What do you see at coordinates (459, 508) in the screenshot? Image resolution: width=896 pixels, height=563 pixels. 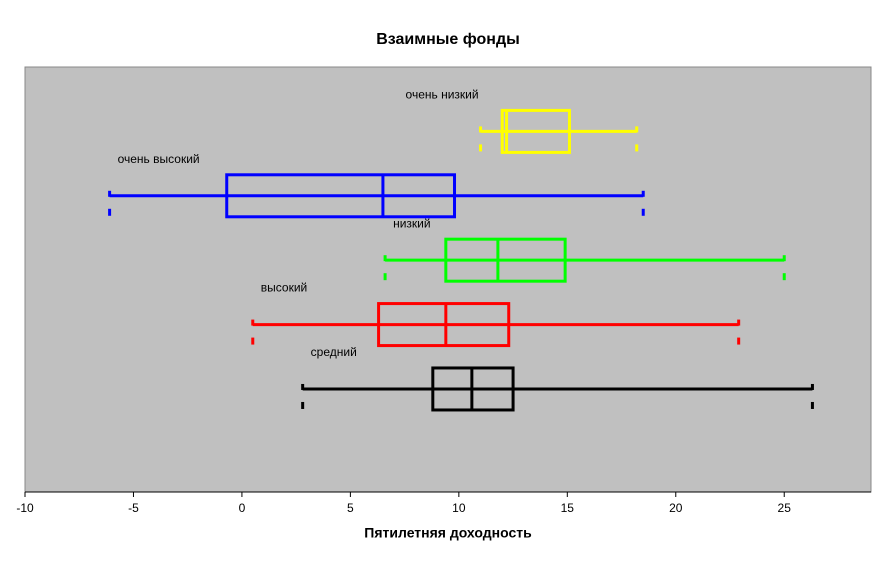 I see `x-tick-label: 10` at bounding box center [459, 508].